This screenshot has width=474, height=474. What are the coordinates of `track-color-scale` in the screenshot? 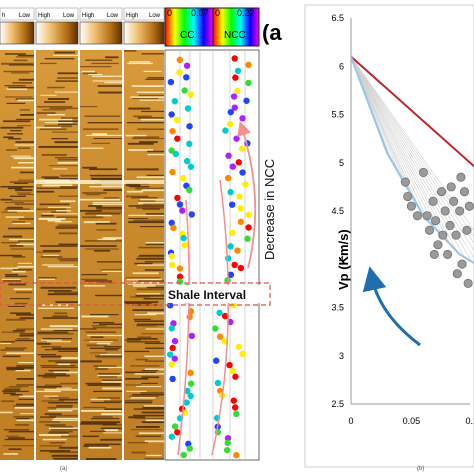 It's located at (17, 33).